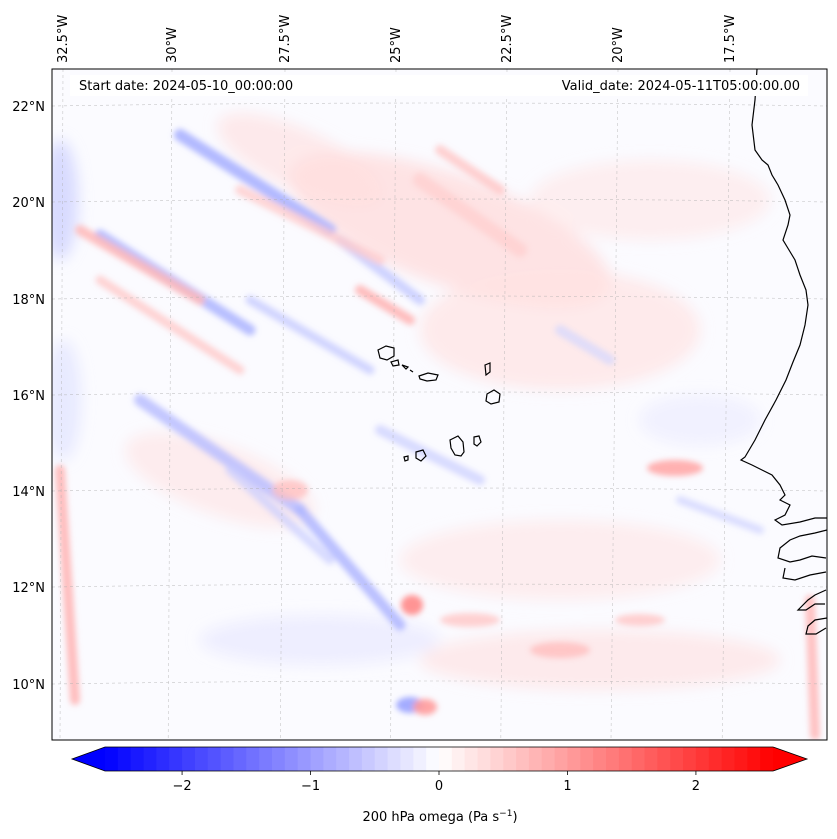 This screenshot has height=839, width=837. I want to click on lat-label-20n: 20°N, so click(28, 203).